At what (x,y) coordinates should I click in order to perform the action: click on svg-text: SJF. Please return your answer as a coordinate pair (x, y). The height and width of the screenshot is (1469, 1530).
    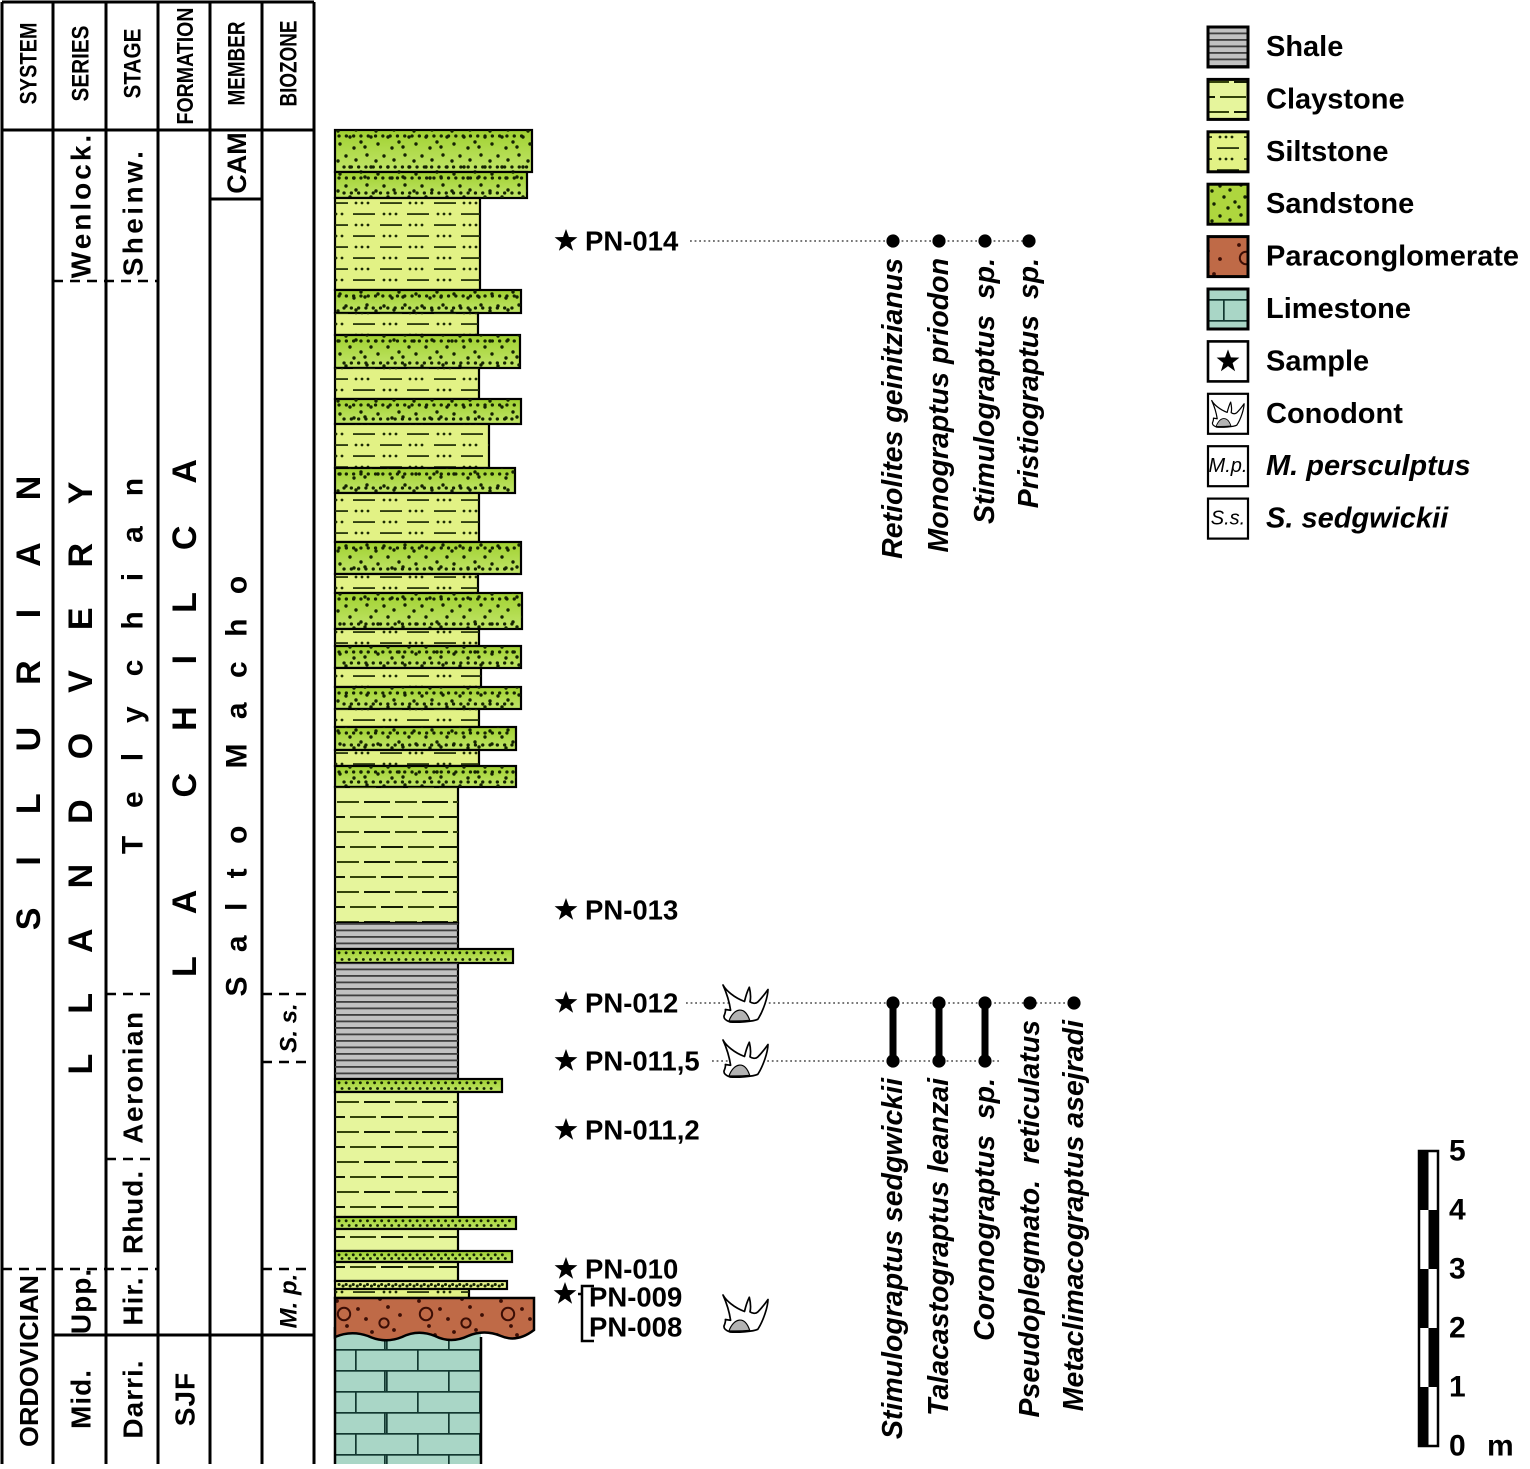
    Looking at the image, I should click on (185, 1399).